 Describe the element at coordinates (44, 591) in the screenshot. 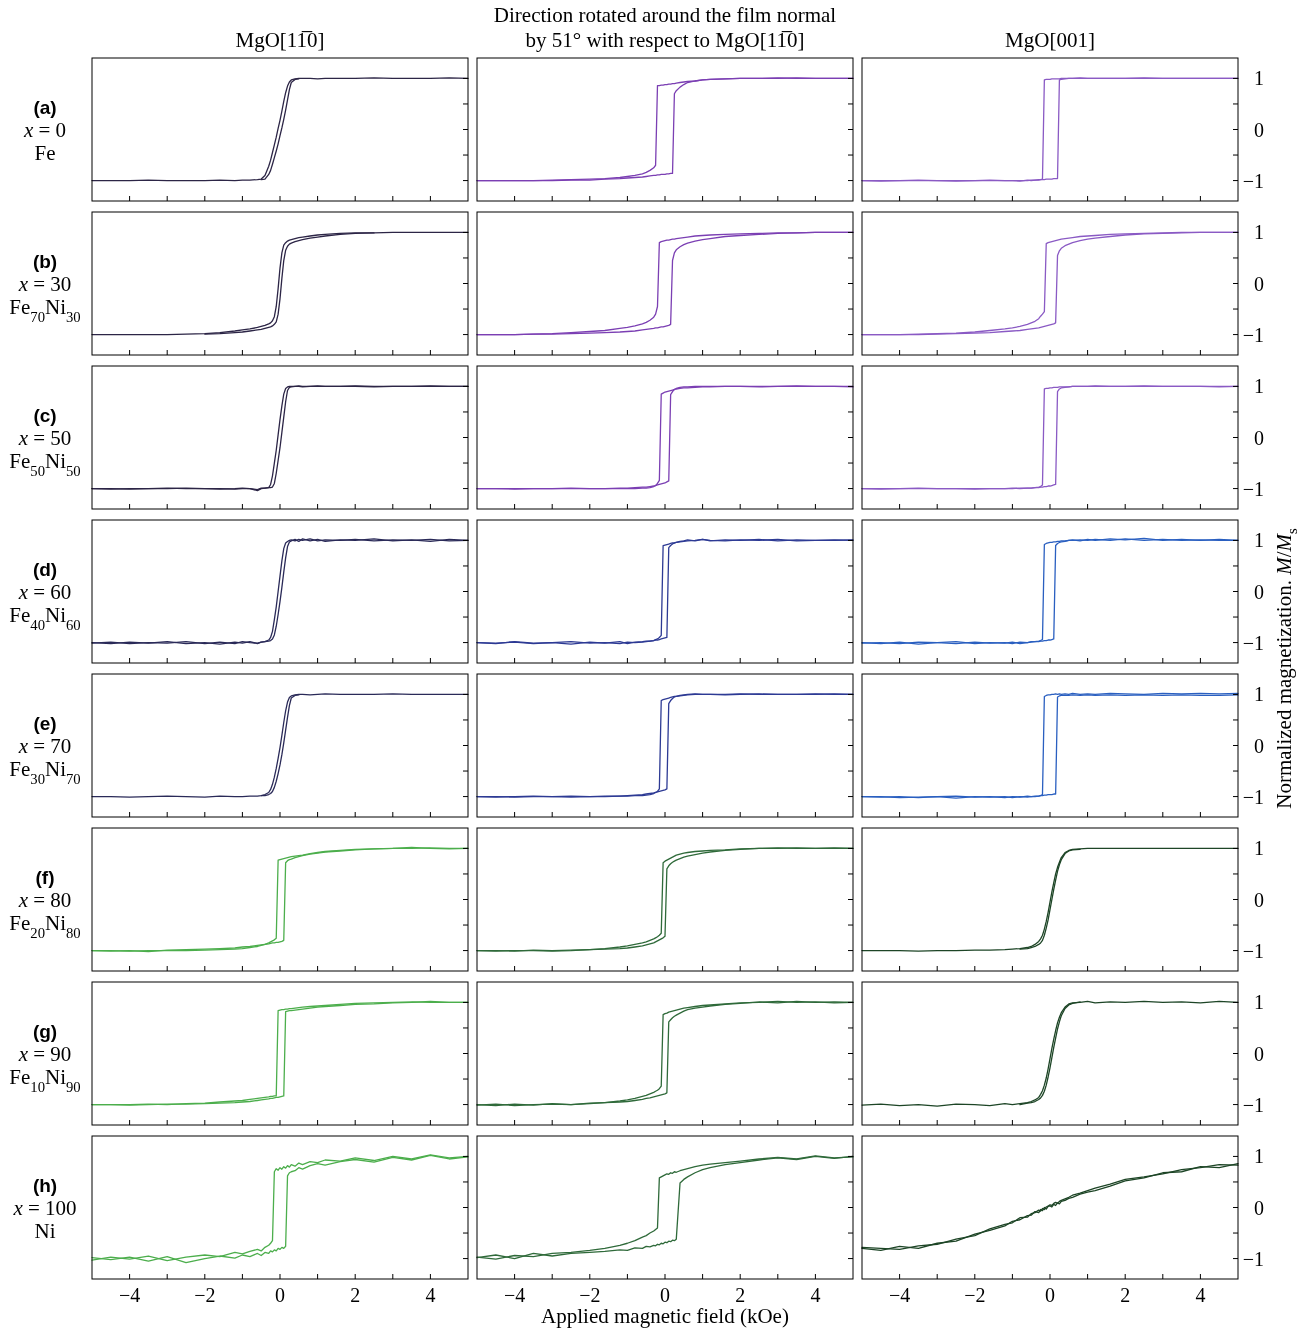

I see `text: x = 60` at that location.